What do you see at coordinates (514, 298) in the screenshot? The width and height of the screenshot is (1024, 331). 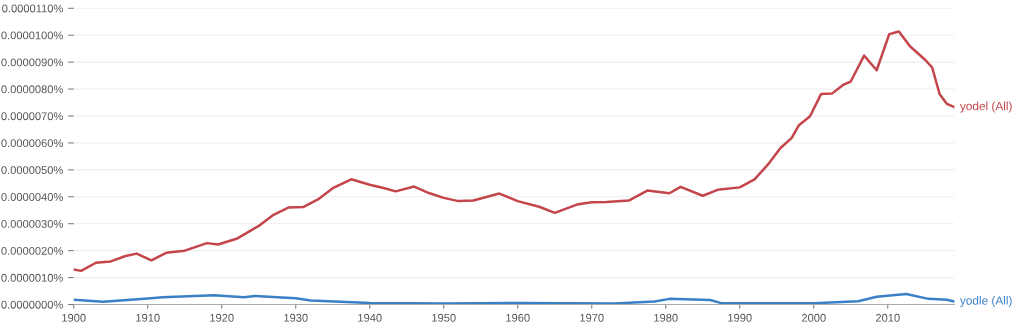 I see `line-series` at bounding box center [514, 298].